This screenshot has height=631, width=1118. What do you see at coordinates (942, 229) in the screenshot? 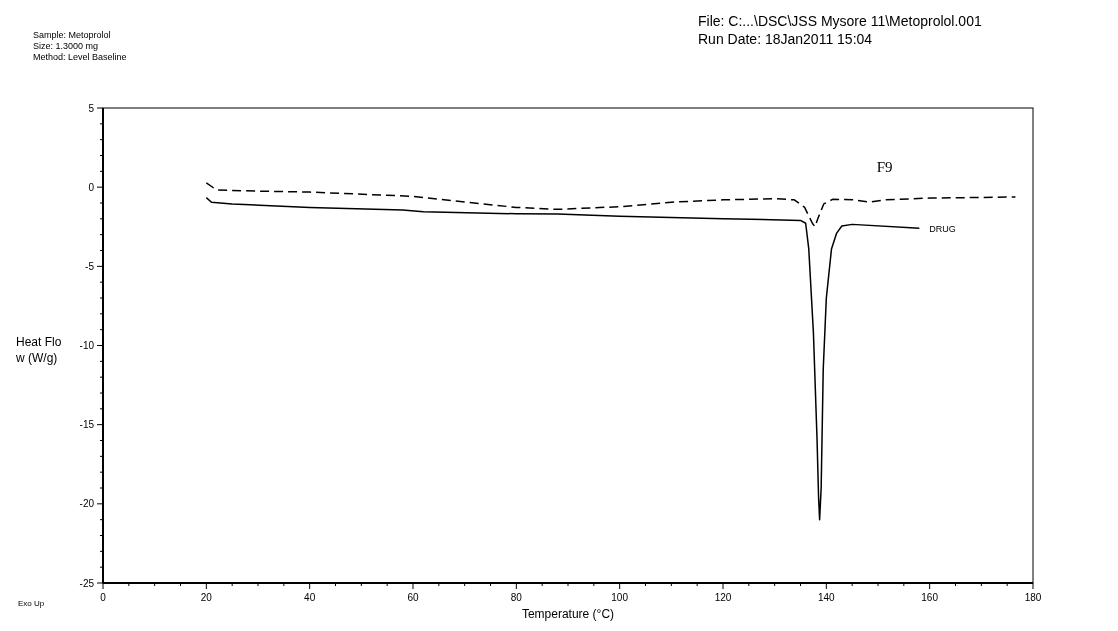
I see `series-label: DRUG` at bounding box center [942, 229].